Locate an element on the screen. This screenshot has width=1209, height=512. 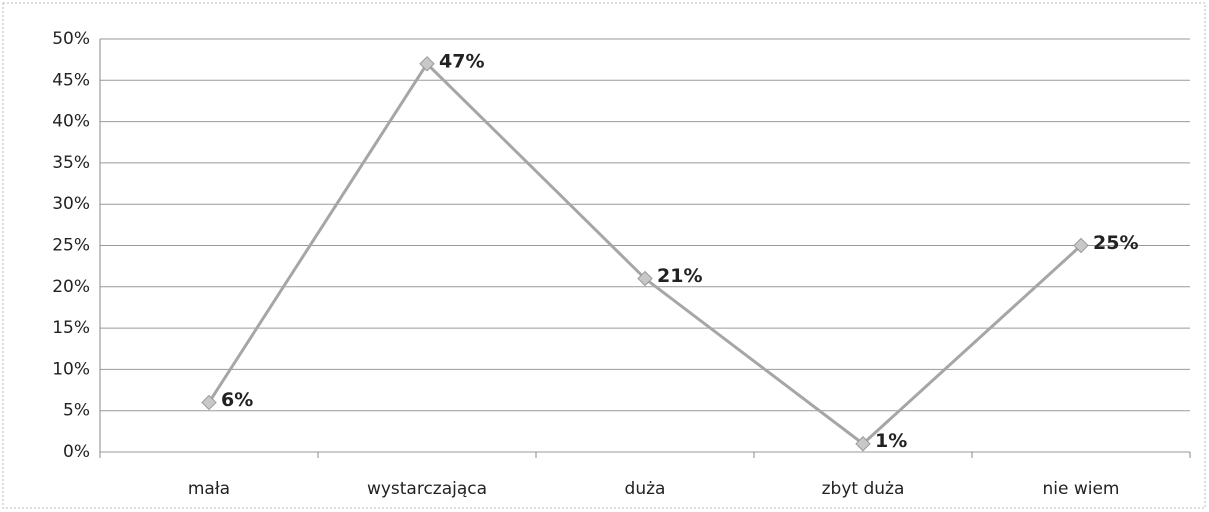
data-label: 21% is located at coordinates (679, 276).